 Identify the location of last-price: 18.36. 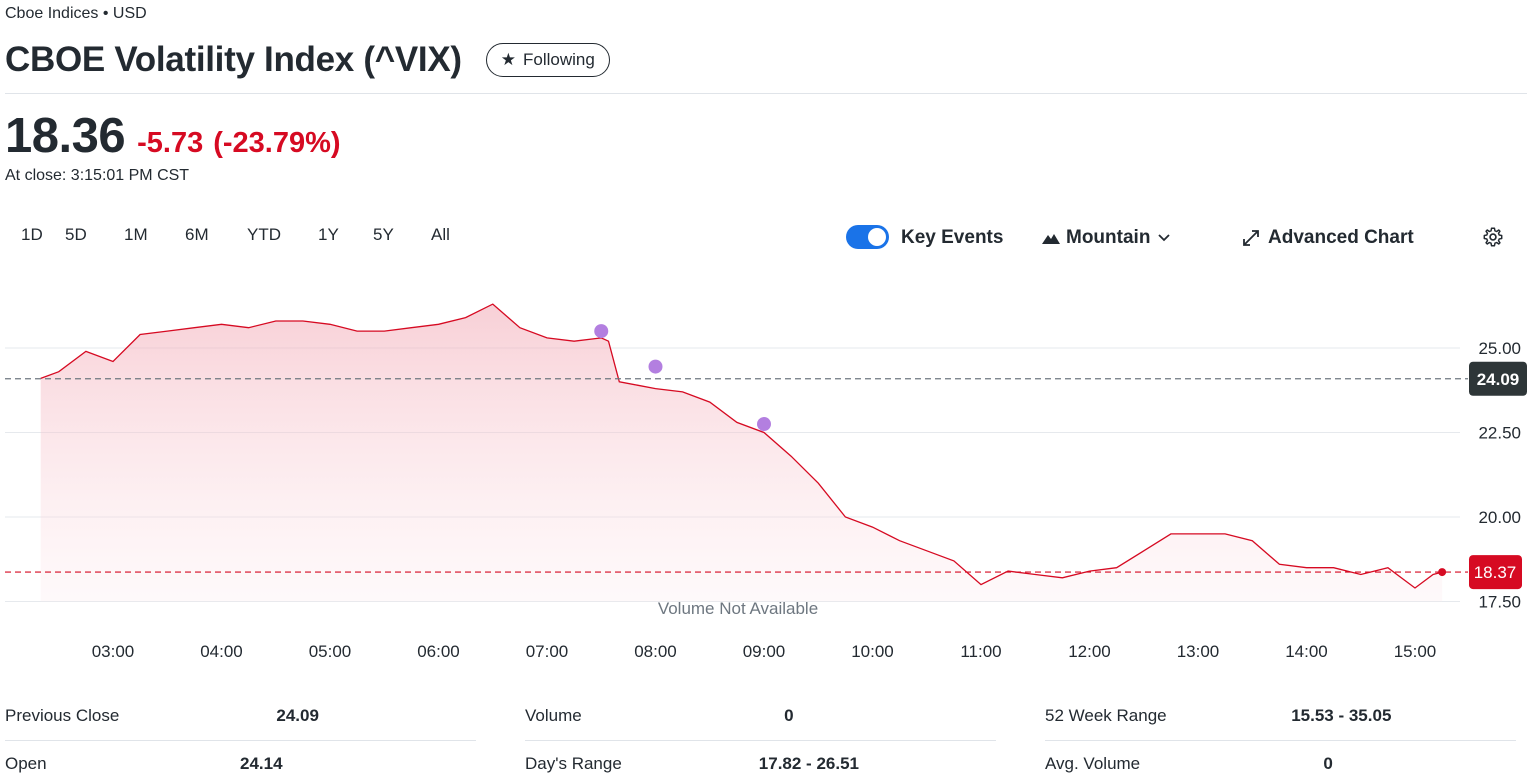
(65, 136).